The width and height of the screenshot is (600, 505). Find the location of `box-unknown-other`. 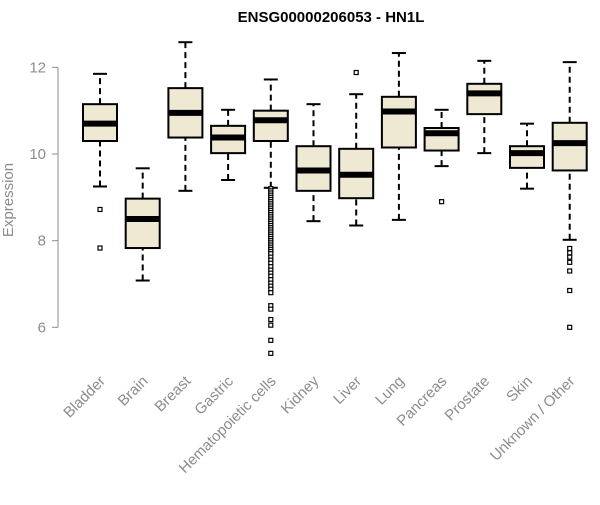

box-unknown-other is located at coordinates (569, 195).